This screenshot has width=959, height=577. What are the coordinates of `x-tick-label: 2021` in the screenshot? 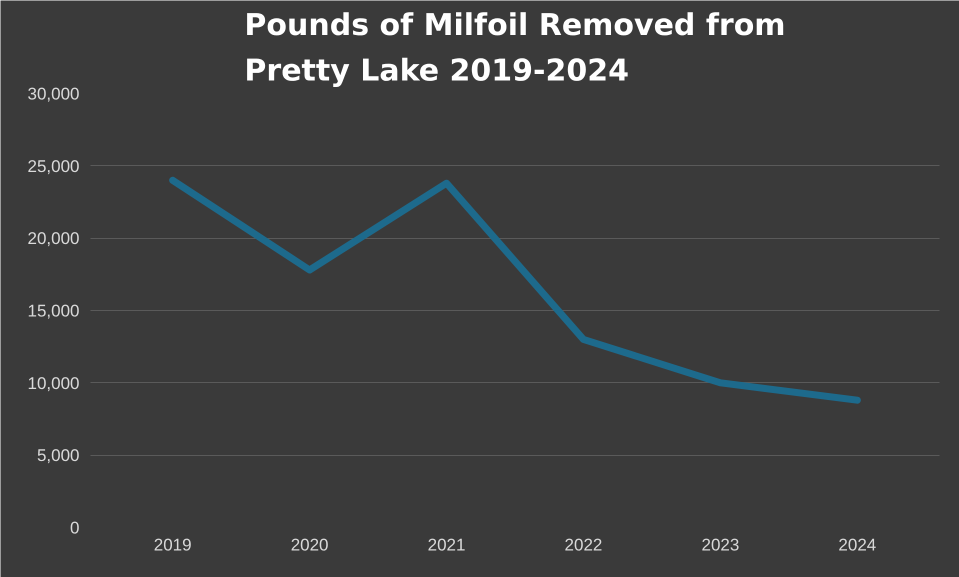 It's located at (447, 545).